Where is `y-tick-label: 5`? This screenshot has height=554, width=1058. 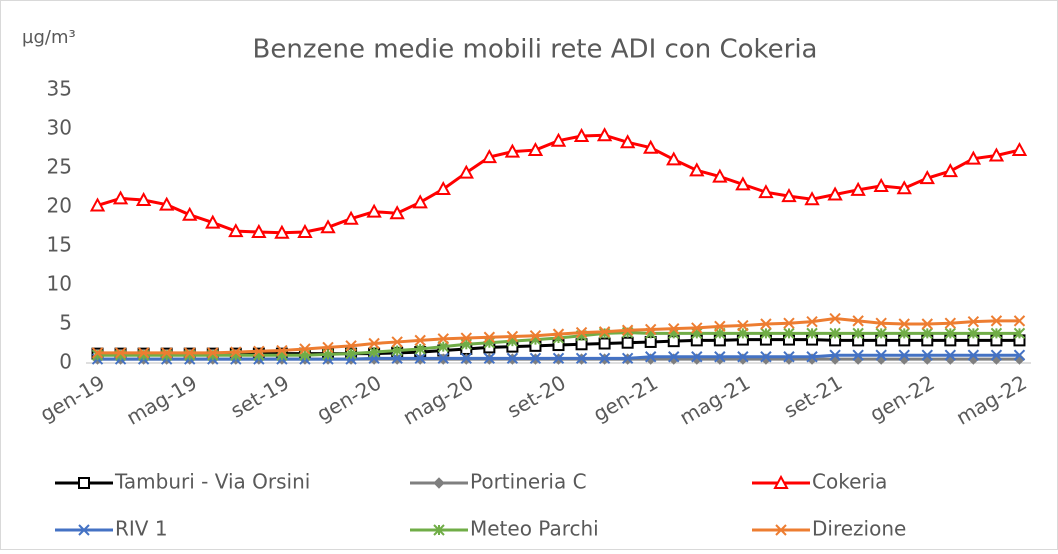 y-tick-label: 5 is located at coordinates (65, 323).